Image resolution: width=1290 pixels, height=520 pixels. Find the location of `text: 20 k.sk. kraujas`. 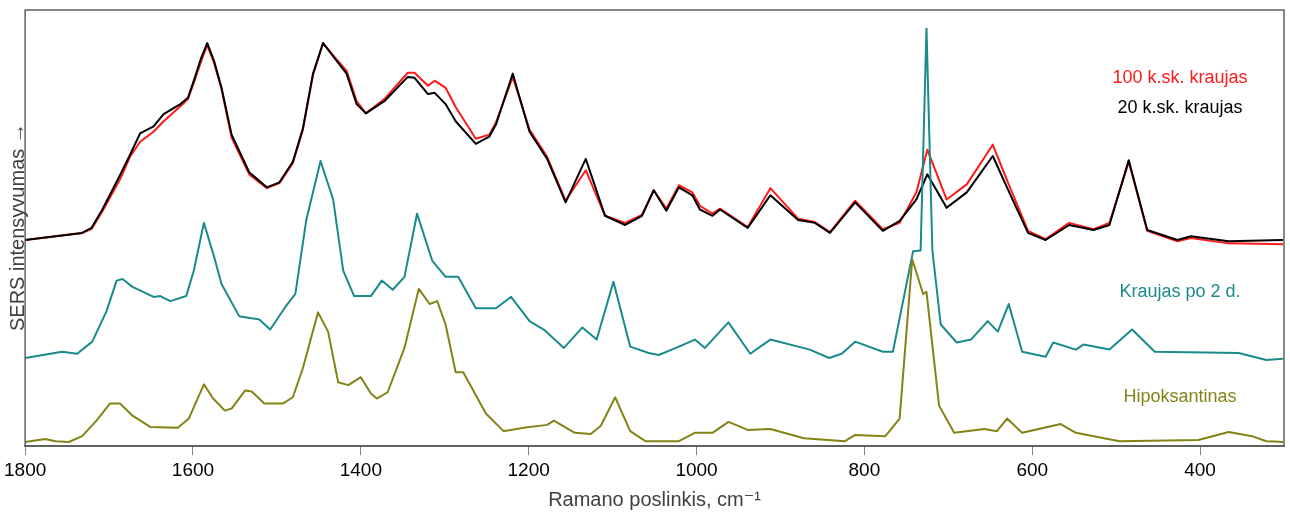

text: 20 k.sk. kraujas is located at coordinates (1180, 106).